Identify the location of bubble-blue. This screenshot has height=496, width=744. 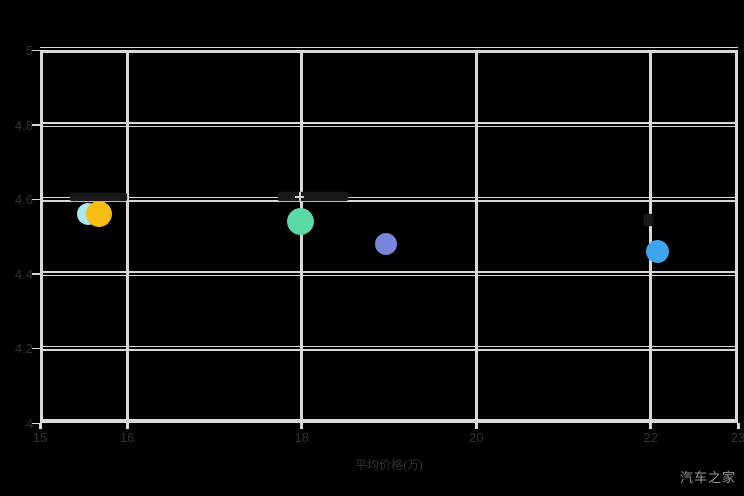
(658, 251).